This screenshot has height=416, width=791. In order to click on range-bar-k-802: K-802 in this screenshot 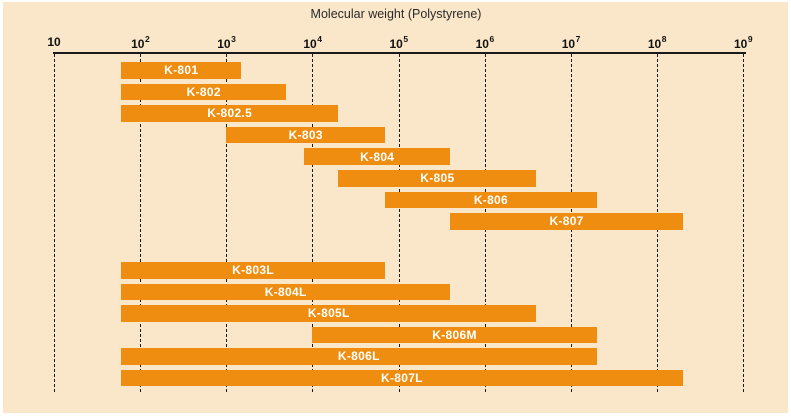, I will do `click(204, 92)`.